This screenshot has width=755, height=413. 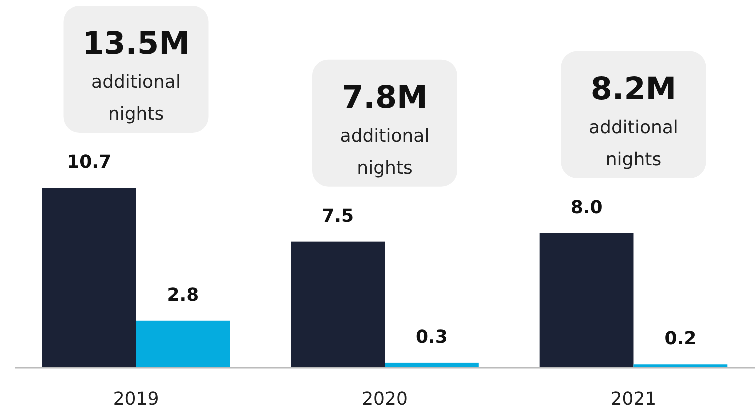 What do you see at coordinates (432, 337) in the screenshot?
I see `data-label: 0.3` at bounding box center [432, 337].